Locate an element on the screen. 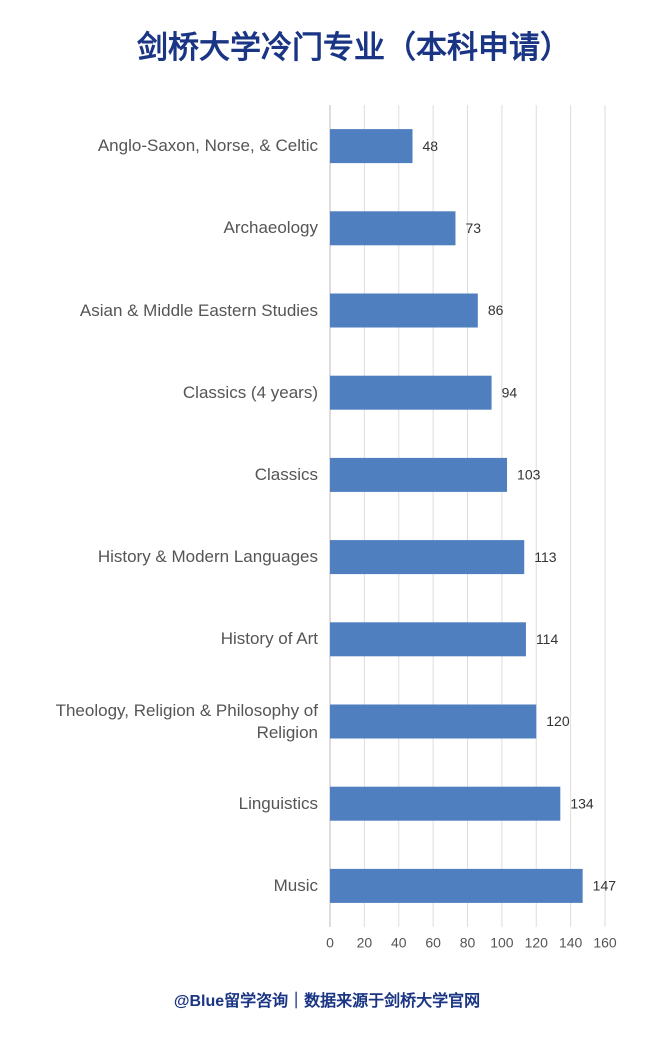  y-tick-label: Music is located at coordinates (295, 885).